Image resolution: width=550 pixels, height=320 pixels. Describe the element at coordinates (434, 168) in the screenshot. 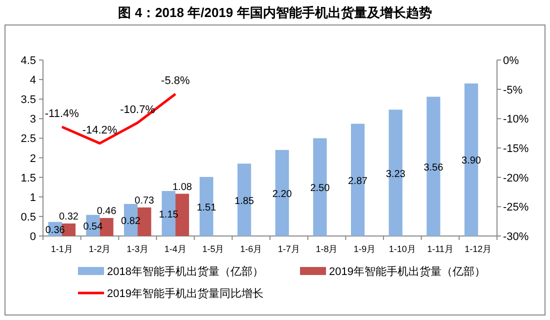

I see `data-label: 3.56` at that location.